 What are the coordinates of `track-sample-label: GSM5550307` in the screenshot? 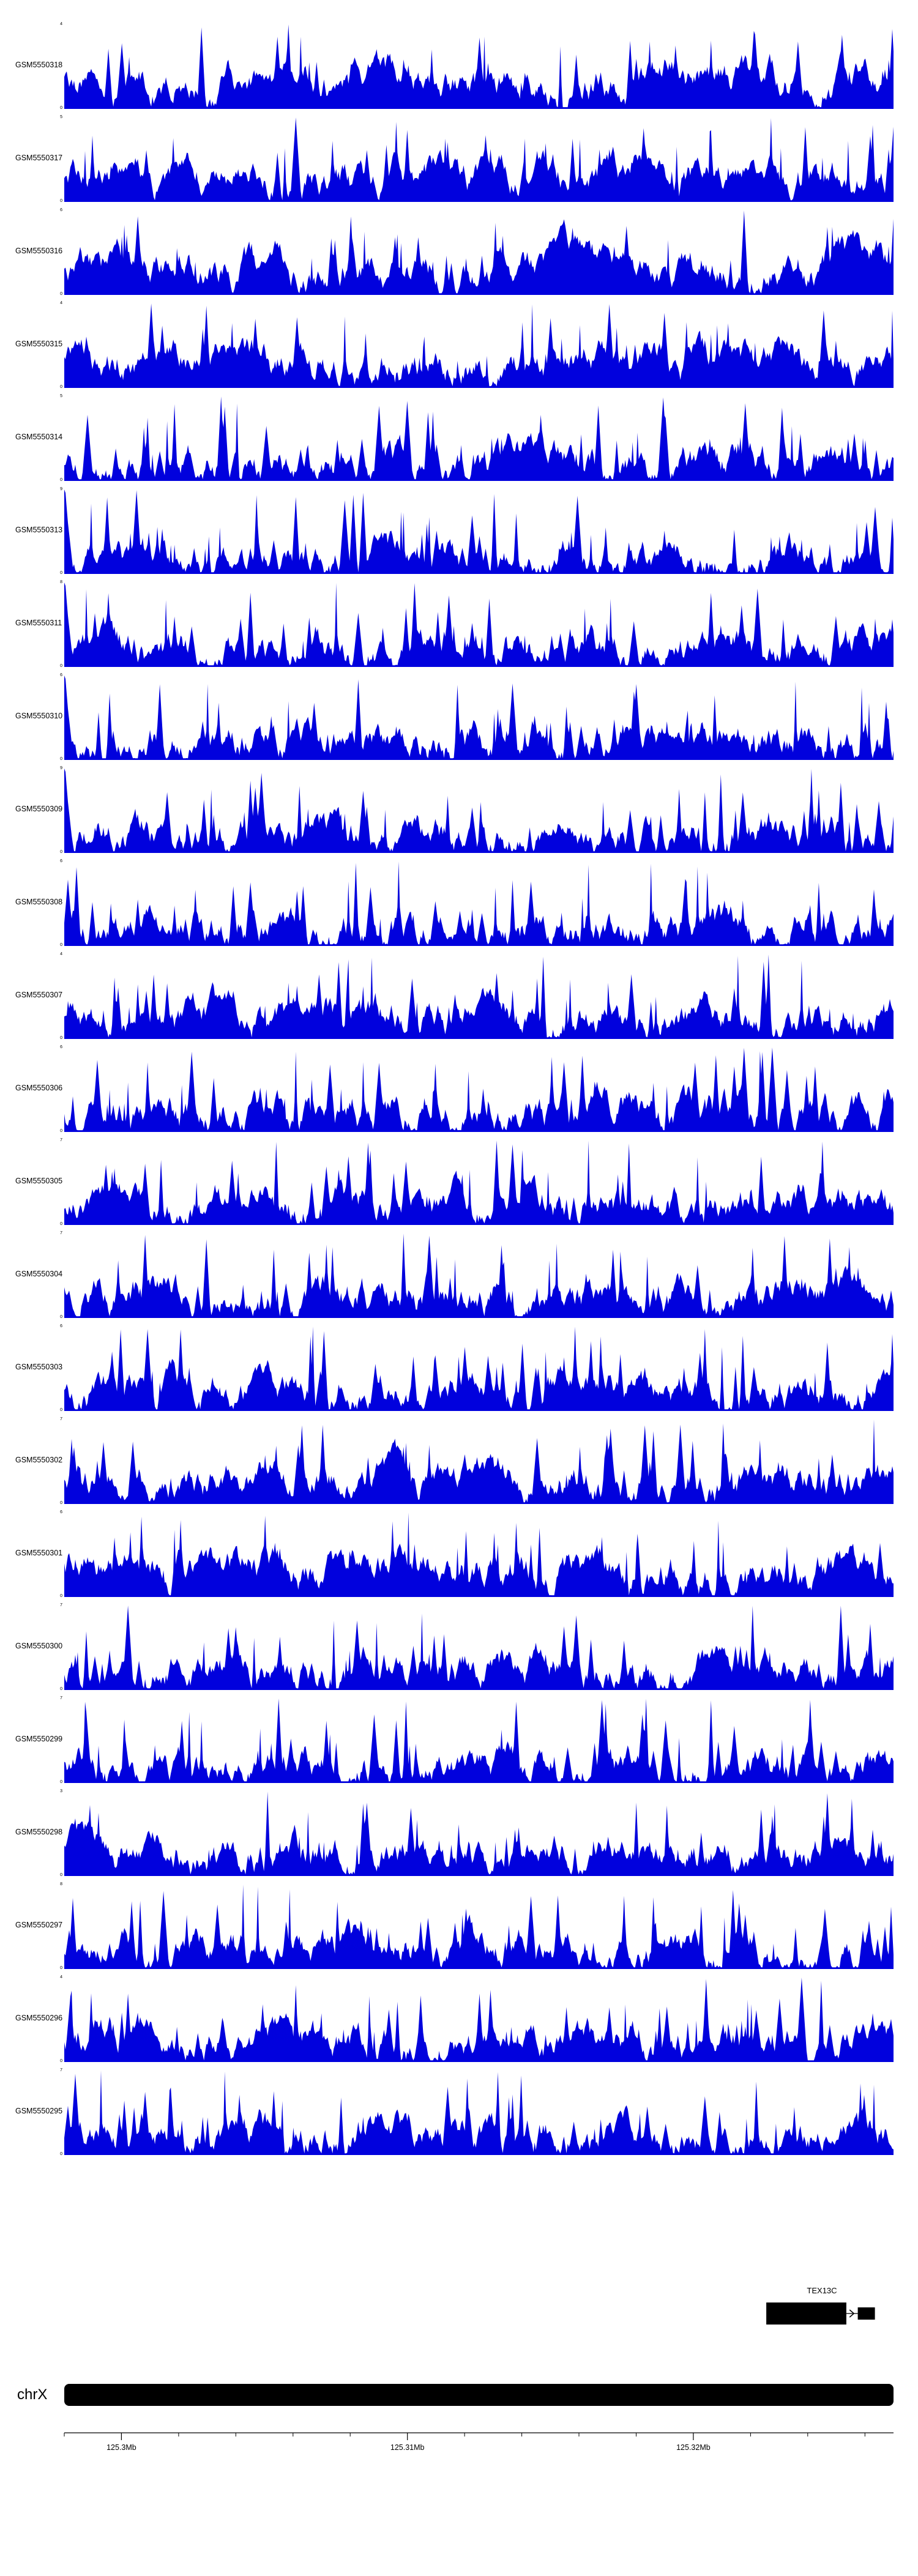 It's located at (39, 995).